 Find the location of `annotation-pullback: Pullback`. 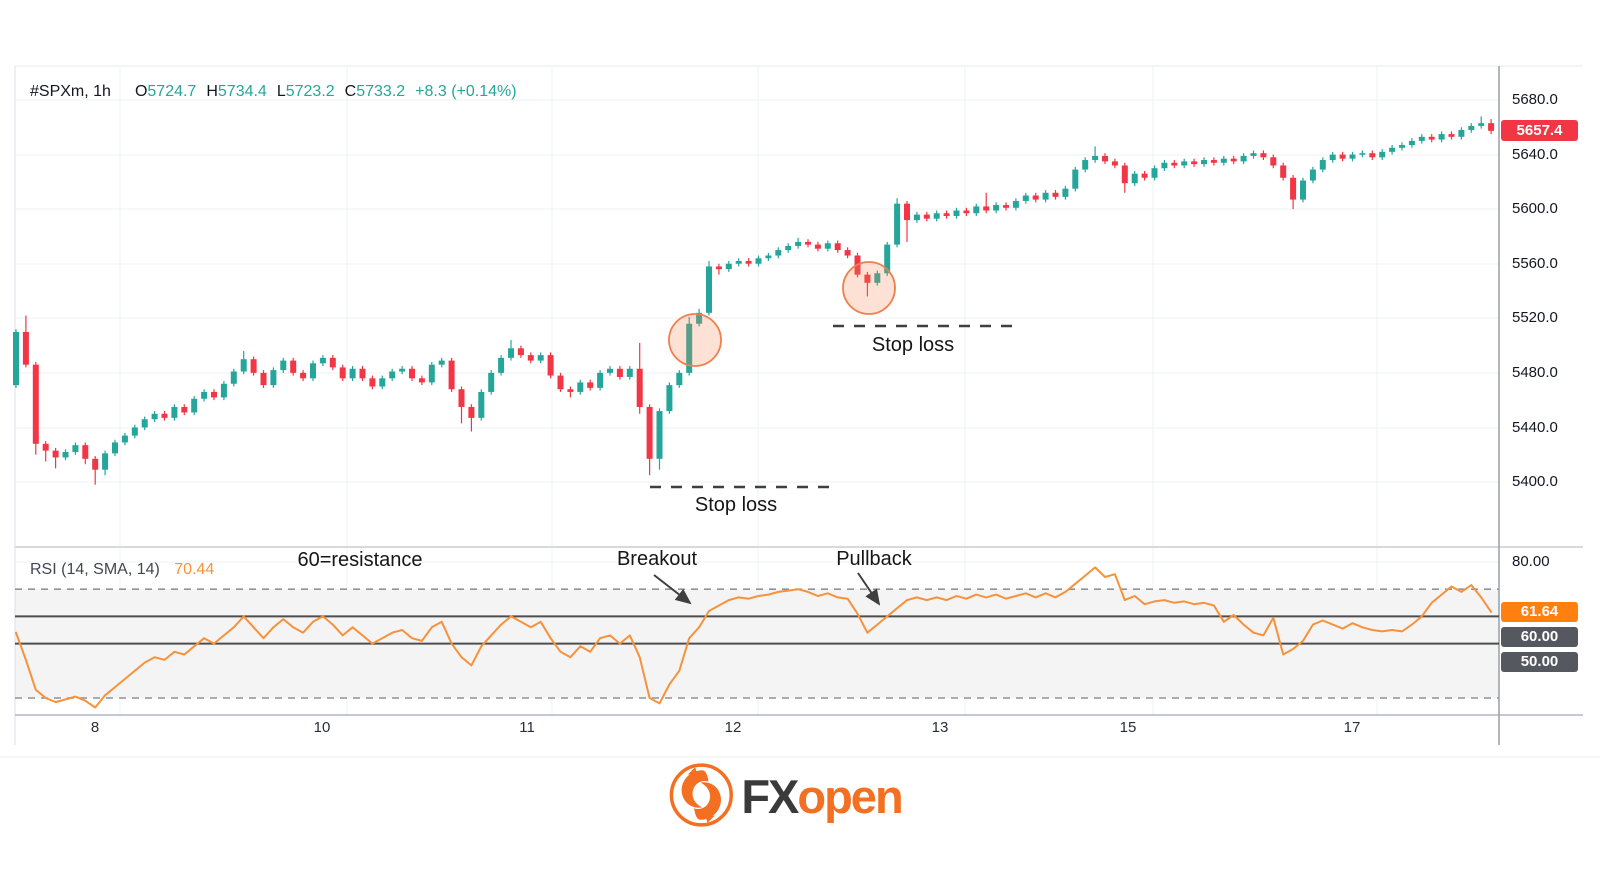

annotation-pullback: Pullback is located at coordinates (874, 559).